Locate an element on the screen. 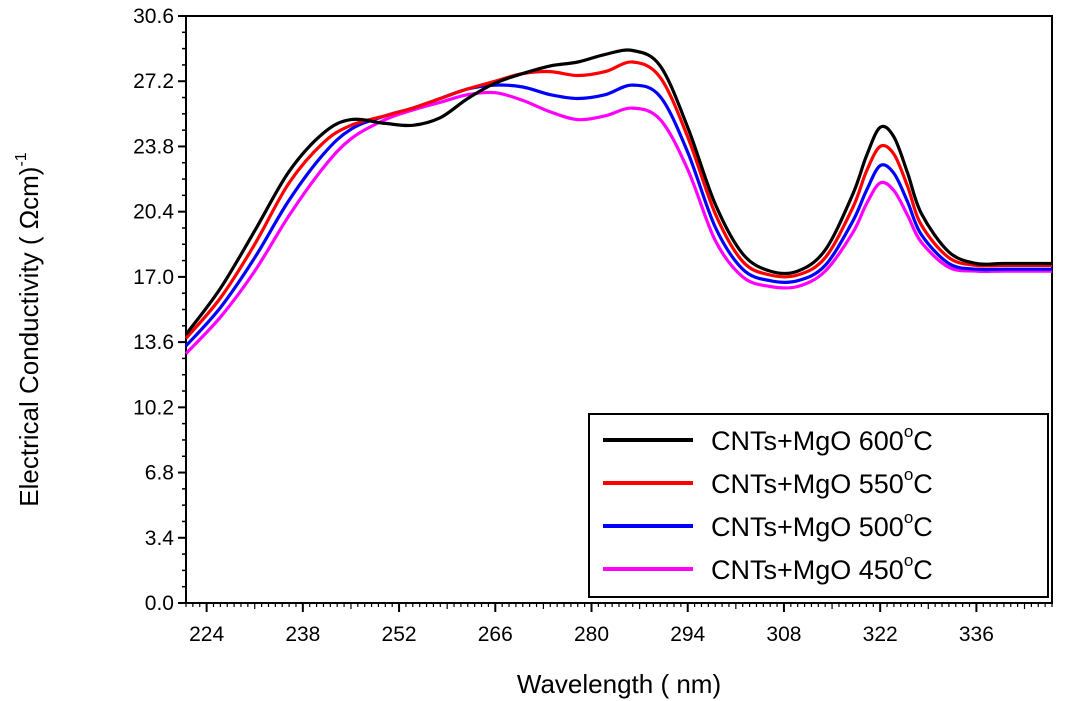 This screenshot has height=701, width=1076. legend-label: CNTs+MgO 500oC is located at coordinates (822, 525).